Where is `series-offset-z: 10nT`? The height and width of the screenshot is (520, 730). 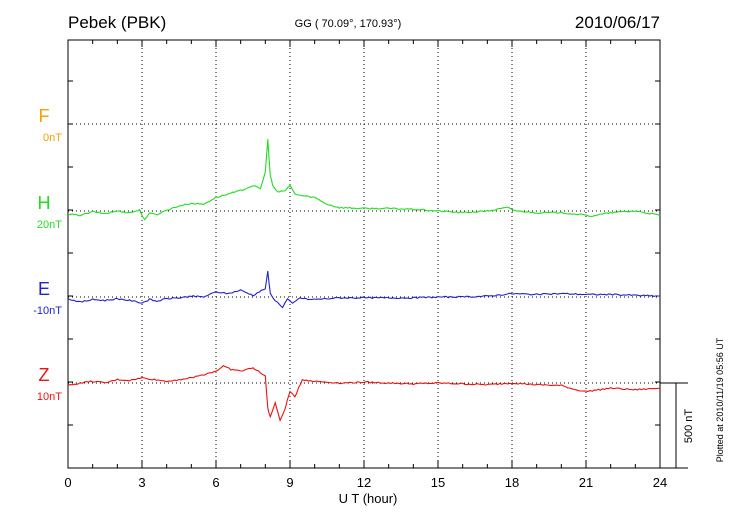
series-offset-z: 10nT is located at coordinates (49, 397).